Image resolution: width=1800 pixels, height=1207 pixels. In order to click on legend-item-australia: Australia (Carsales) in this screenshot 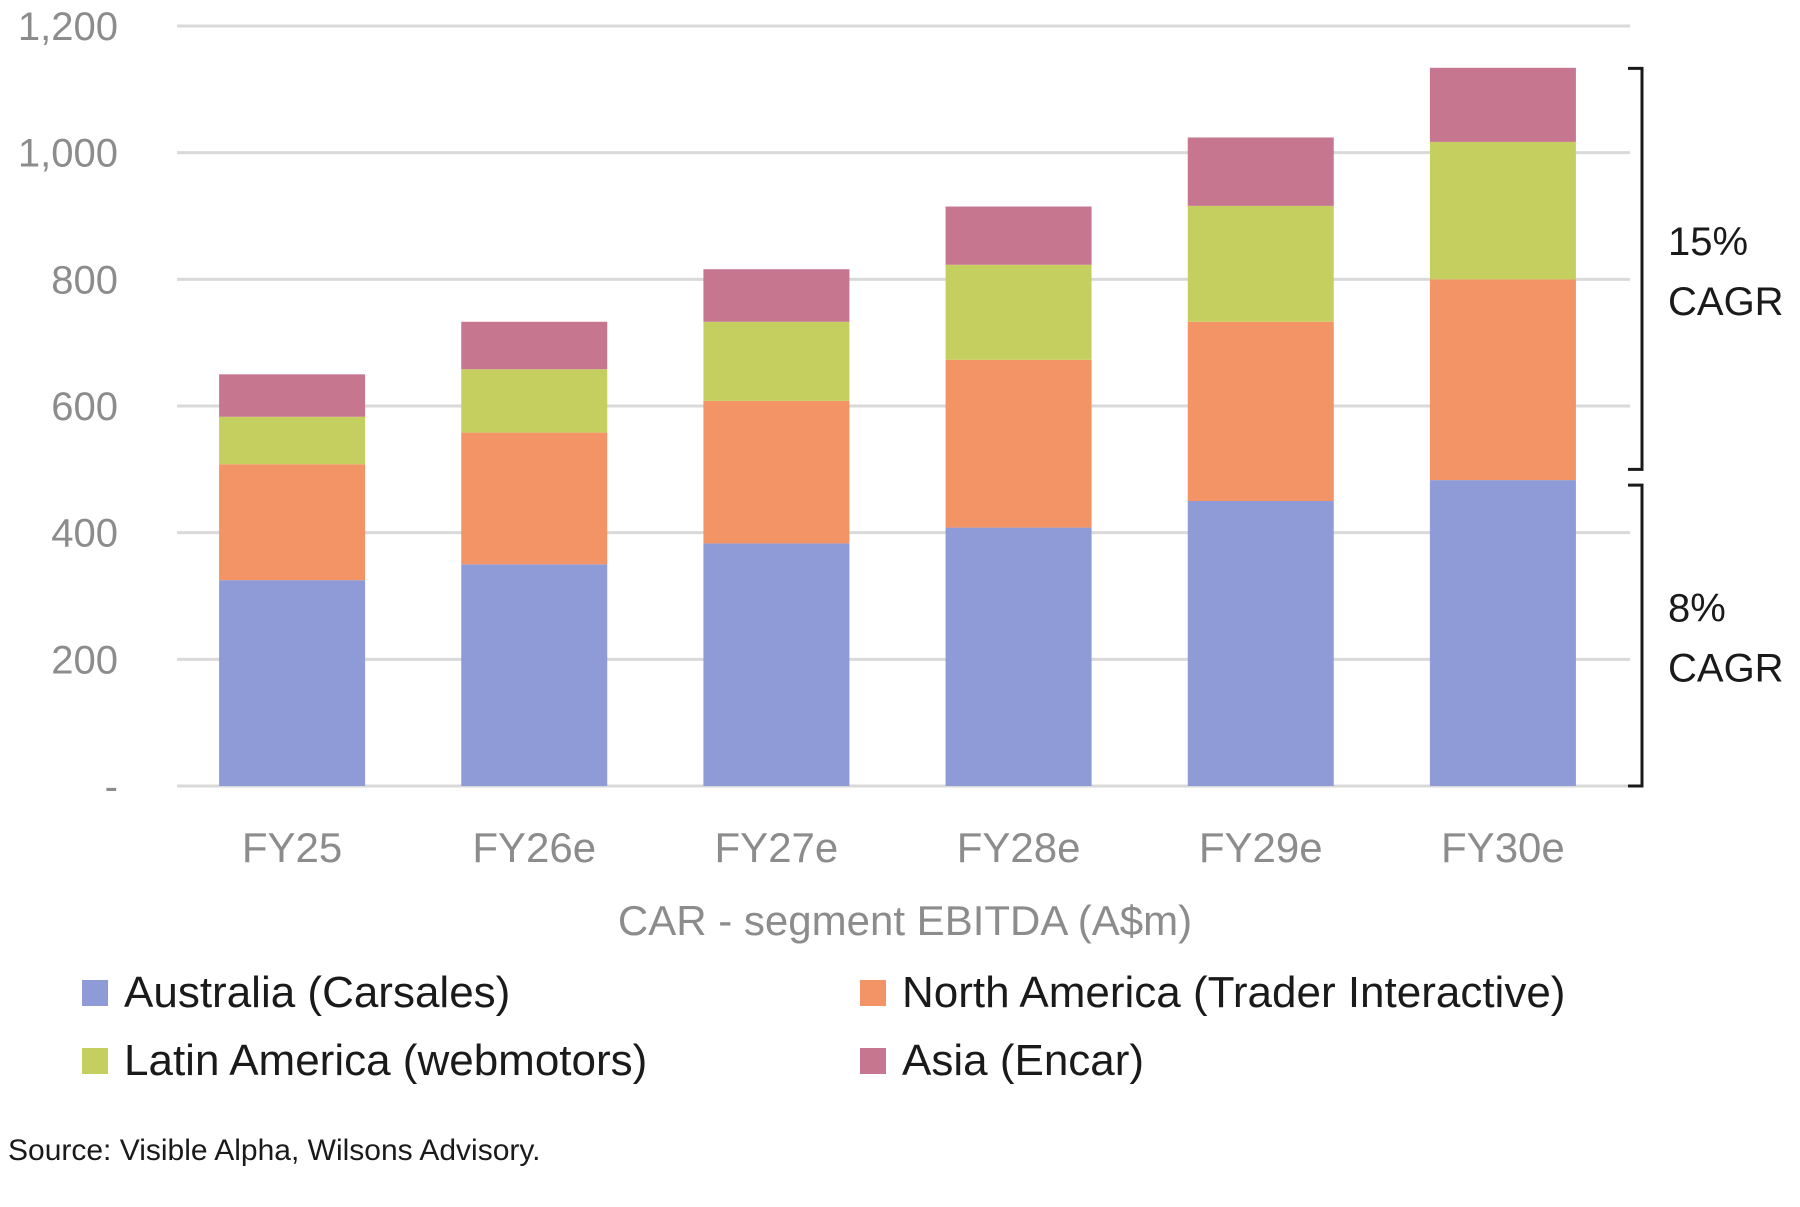, I will do `click(296, 993)`.